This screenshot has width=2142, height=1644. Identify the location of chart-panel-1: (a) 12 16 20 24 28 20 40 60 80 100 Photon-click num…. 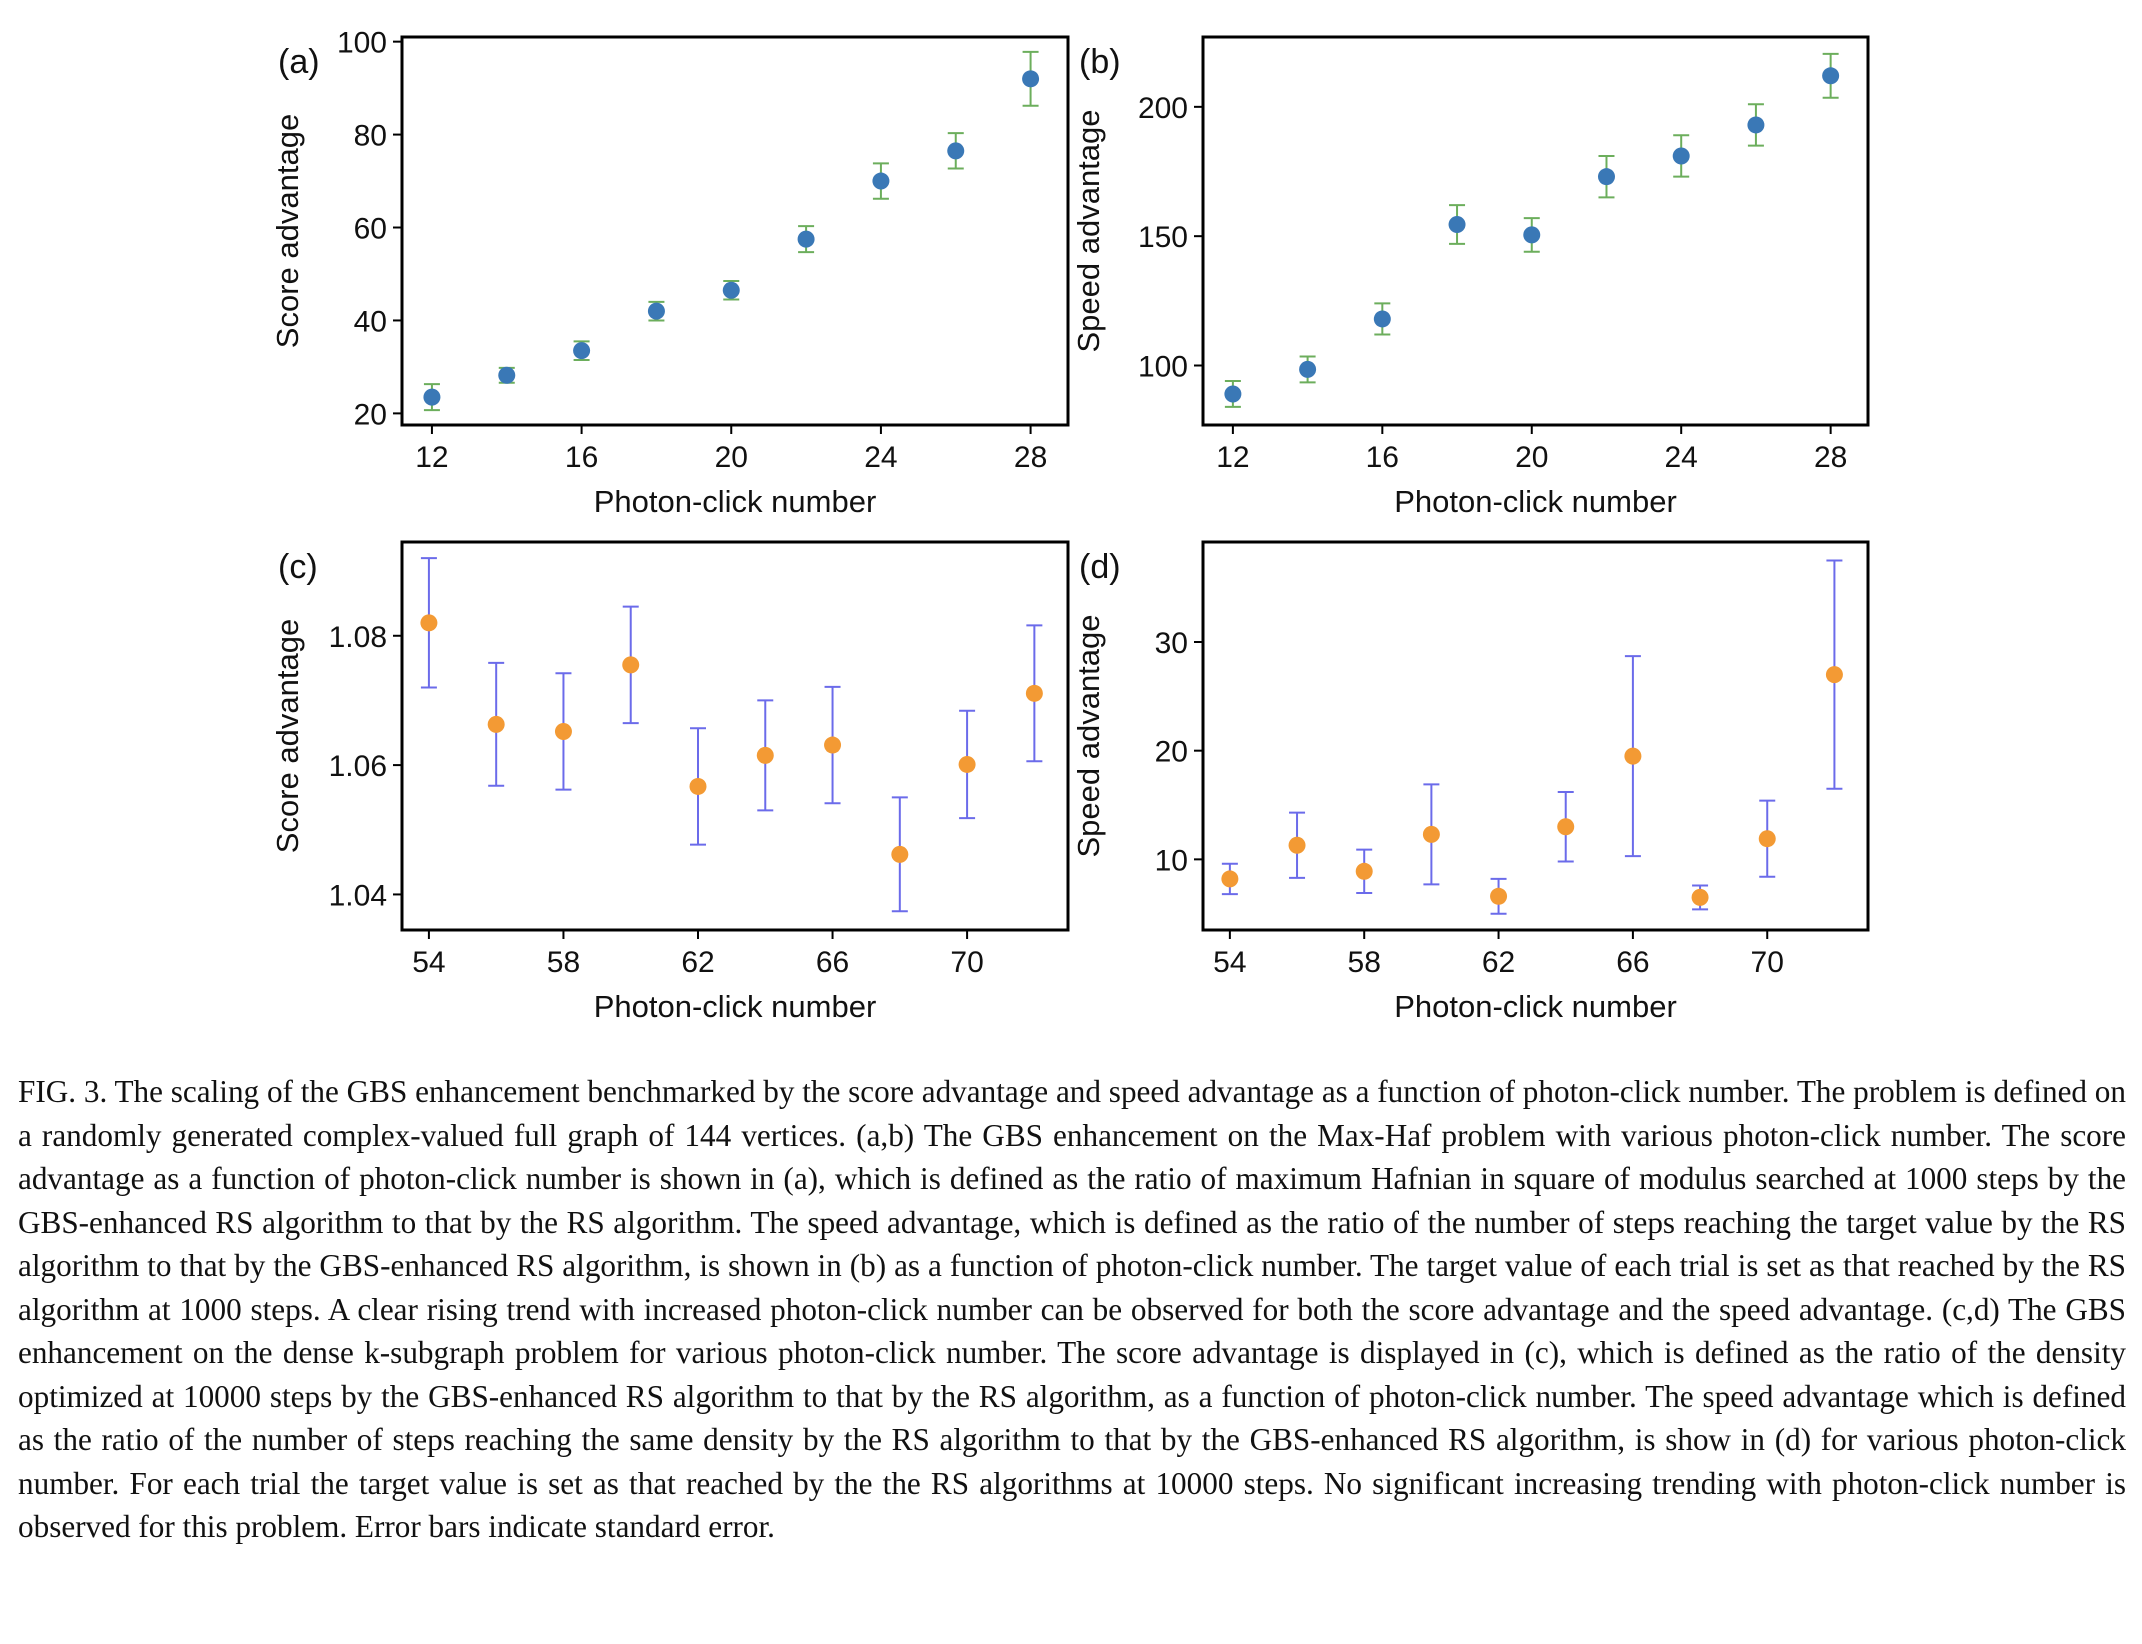
(670, 273).